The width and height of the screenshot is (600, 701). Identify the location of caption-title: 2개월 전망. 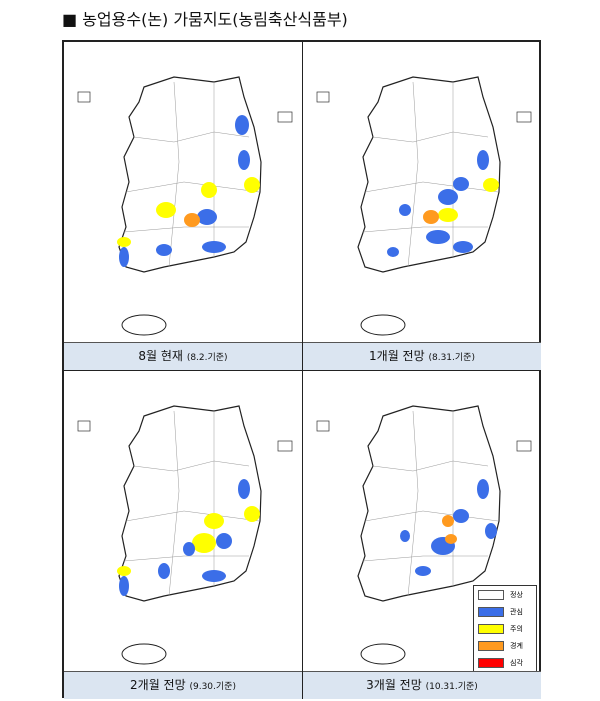
(158, 685).